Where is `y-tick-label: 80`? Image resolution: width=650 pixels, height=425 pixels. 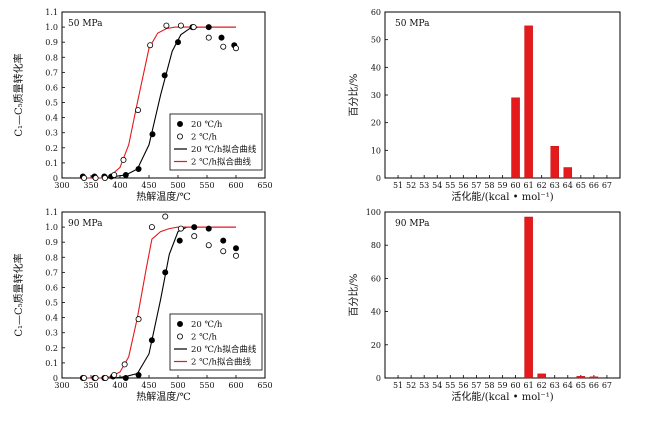 y-tick-label: 80 is located at coordinates (376, 245).